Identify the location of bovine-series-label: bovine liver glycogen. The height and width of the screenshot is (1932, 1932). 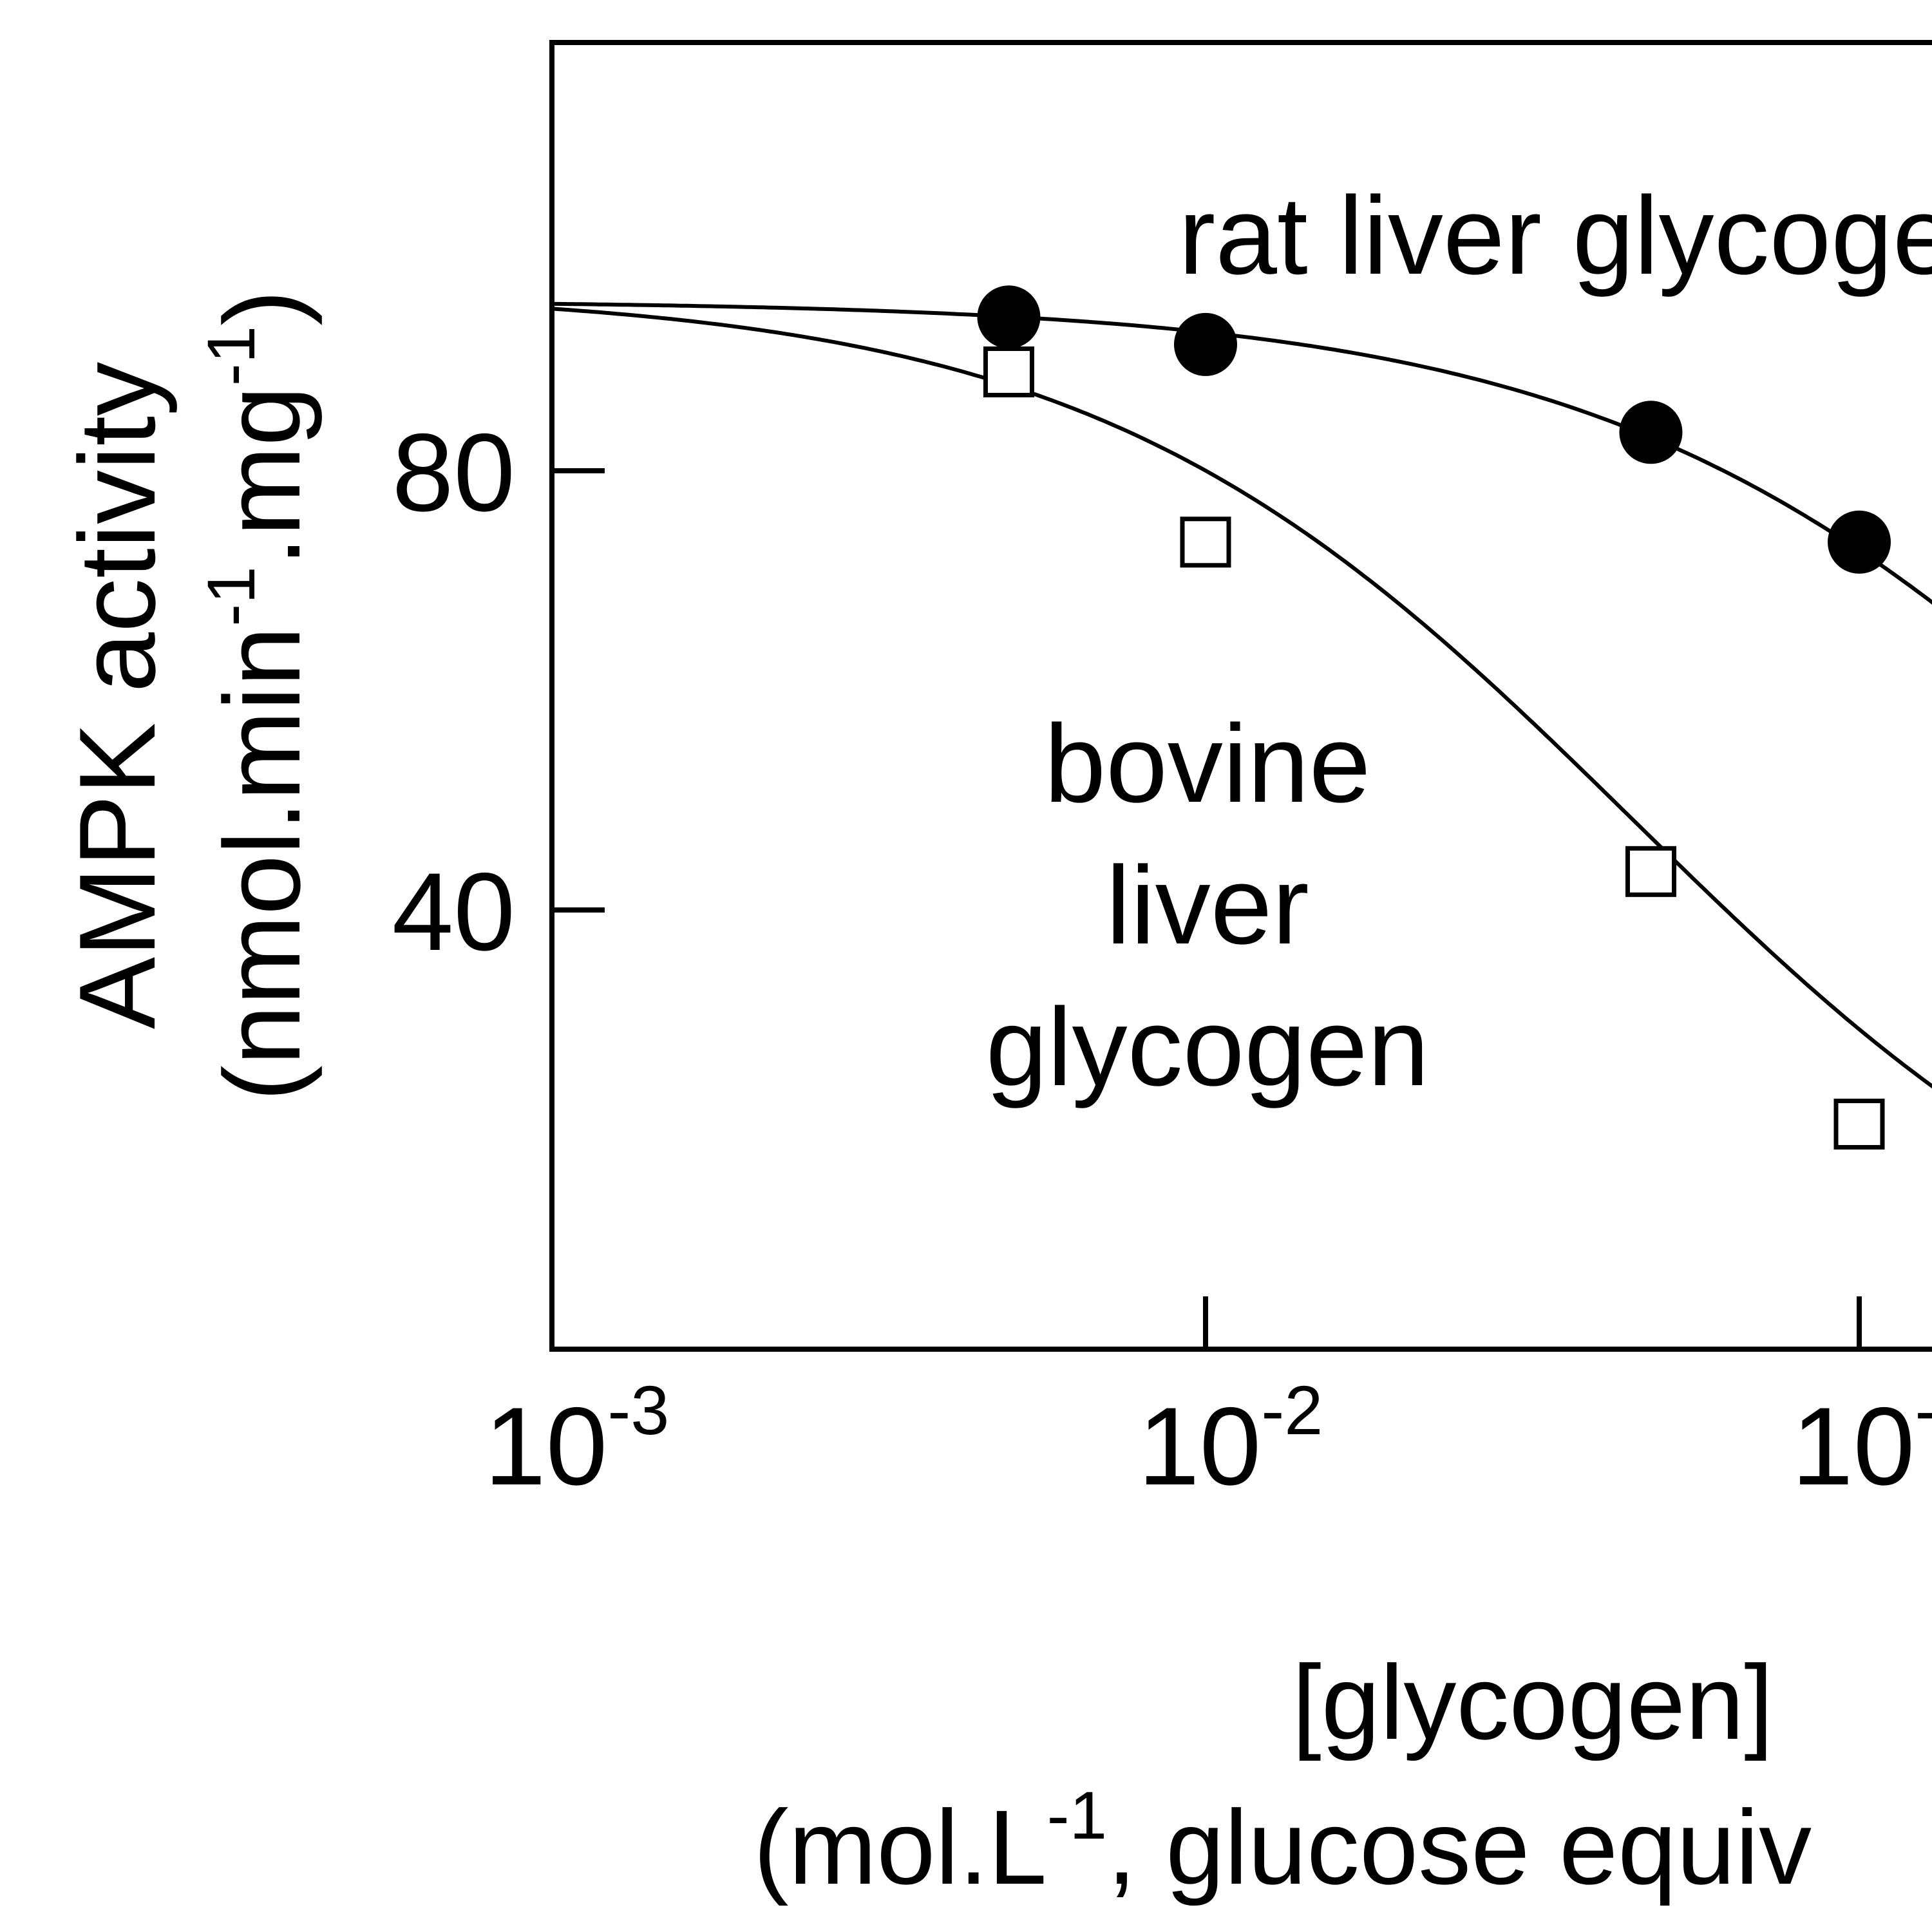
(1208, 906).